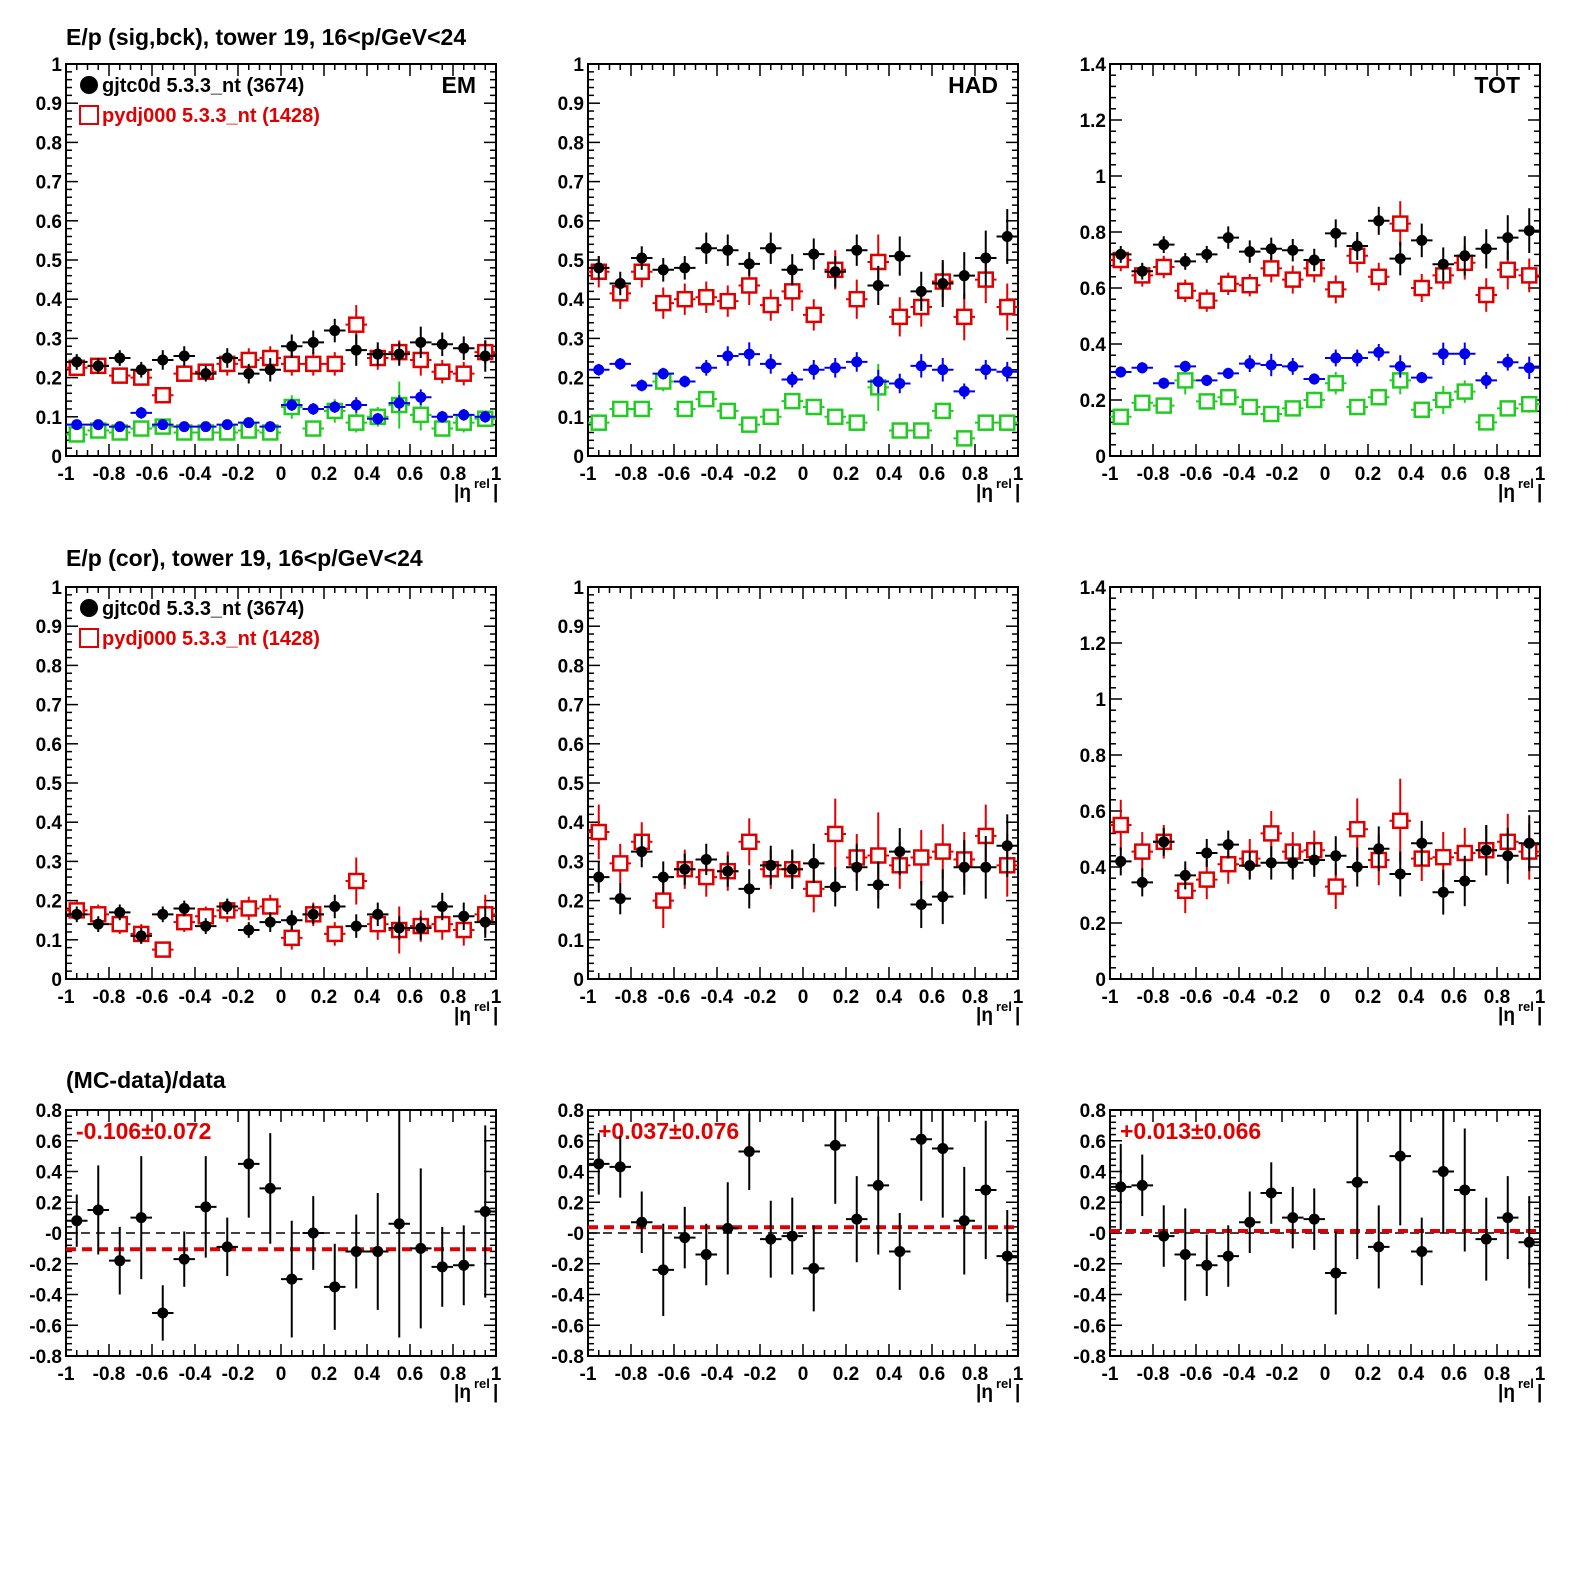 This screenshot has height=1575, width=1575. I want to click on x-tick-label: -0.8, so click(631, 1374).